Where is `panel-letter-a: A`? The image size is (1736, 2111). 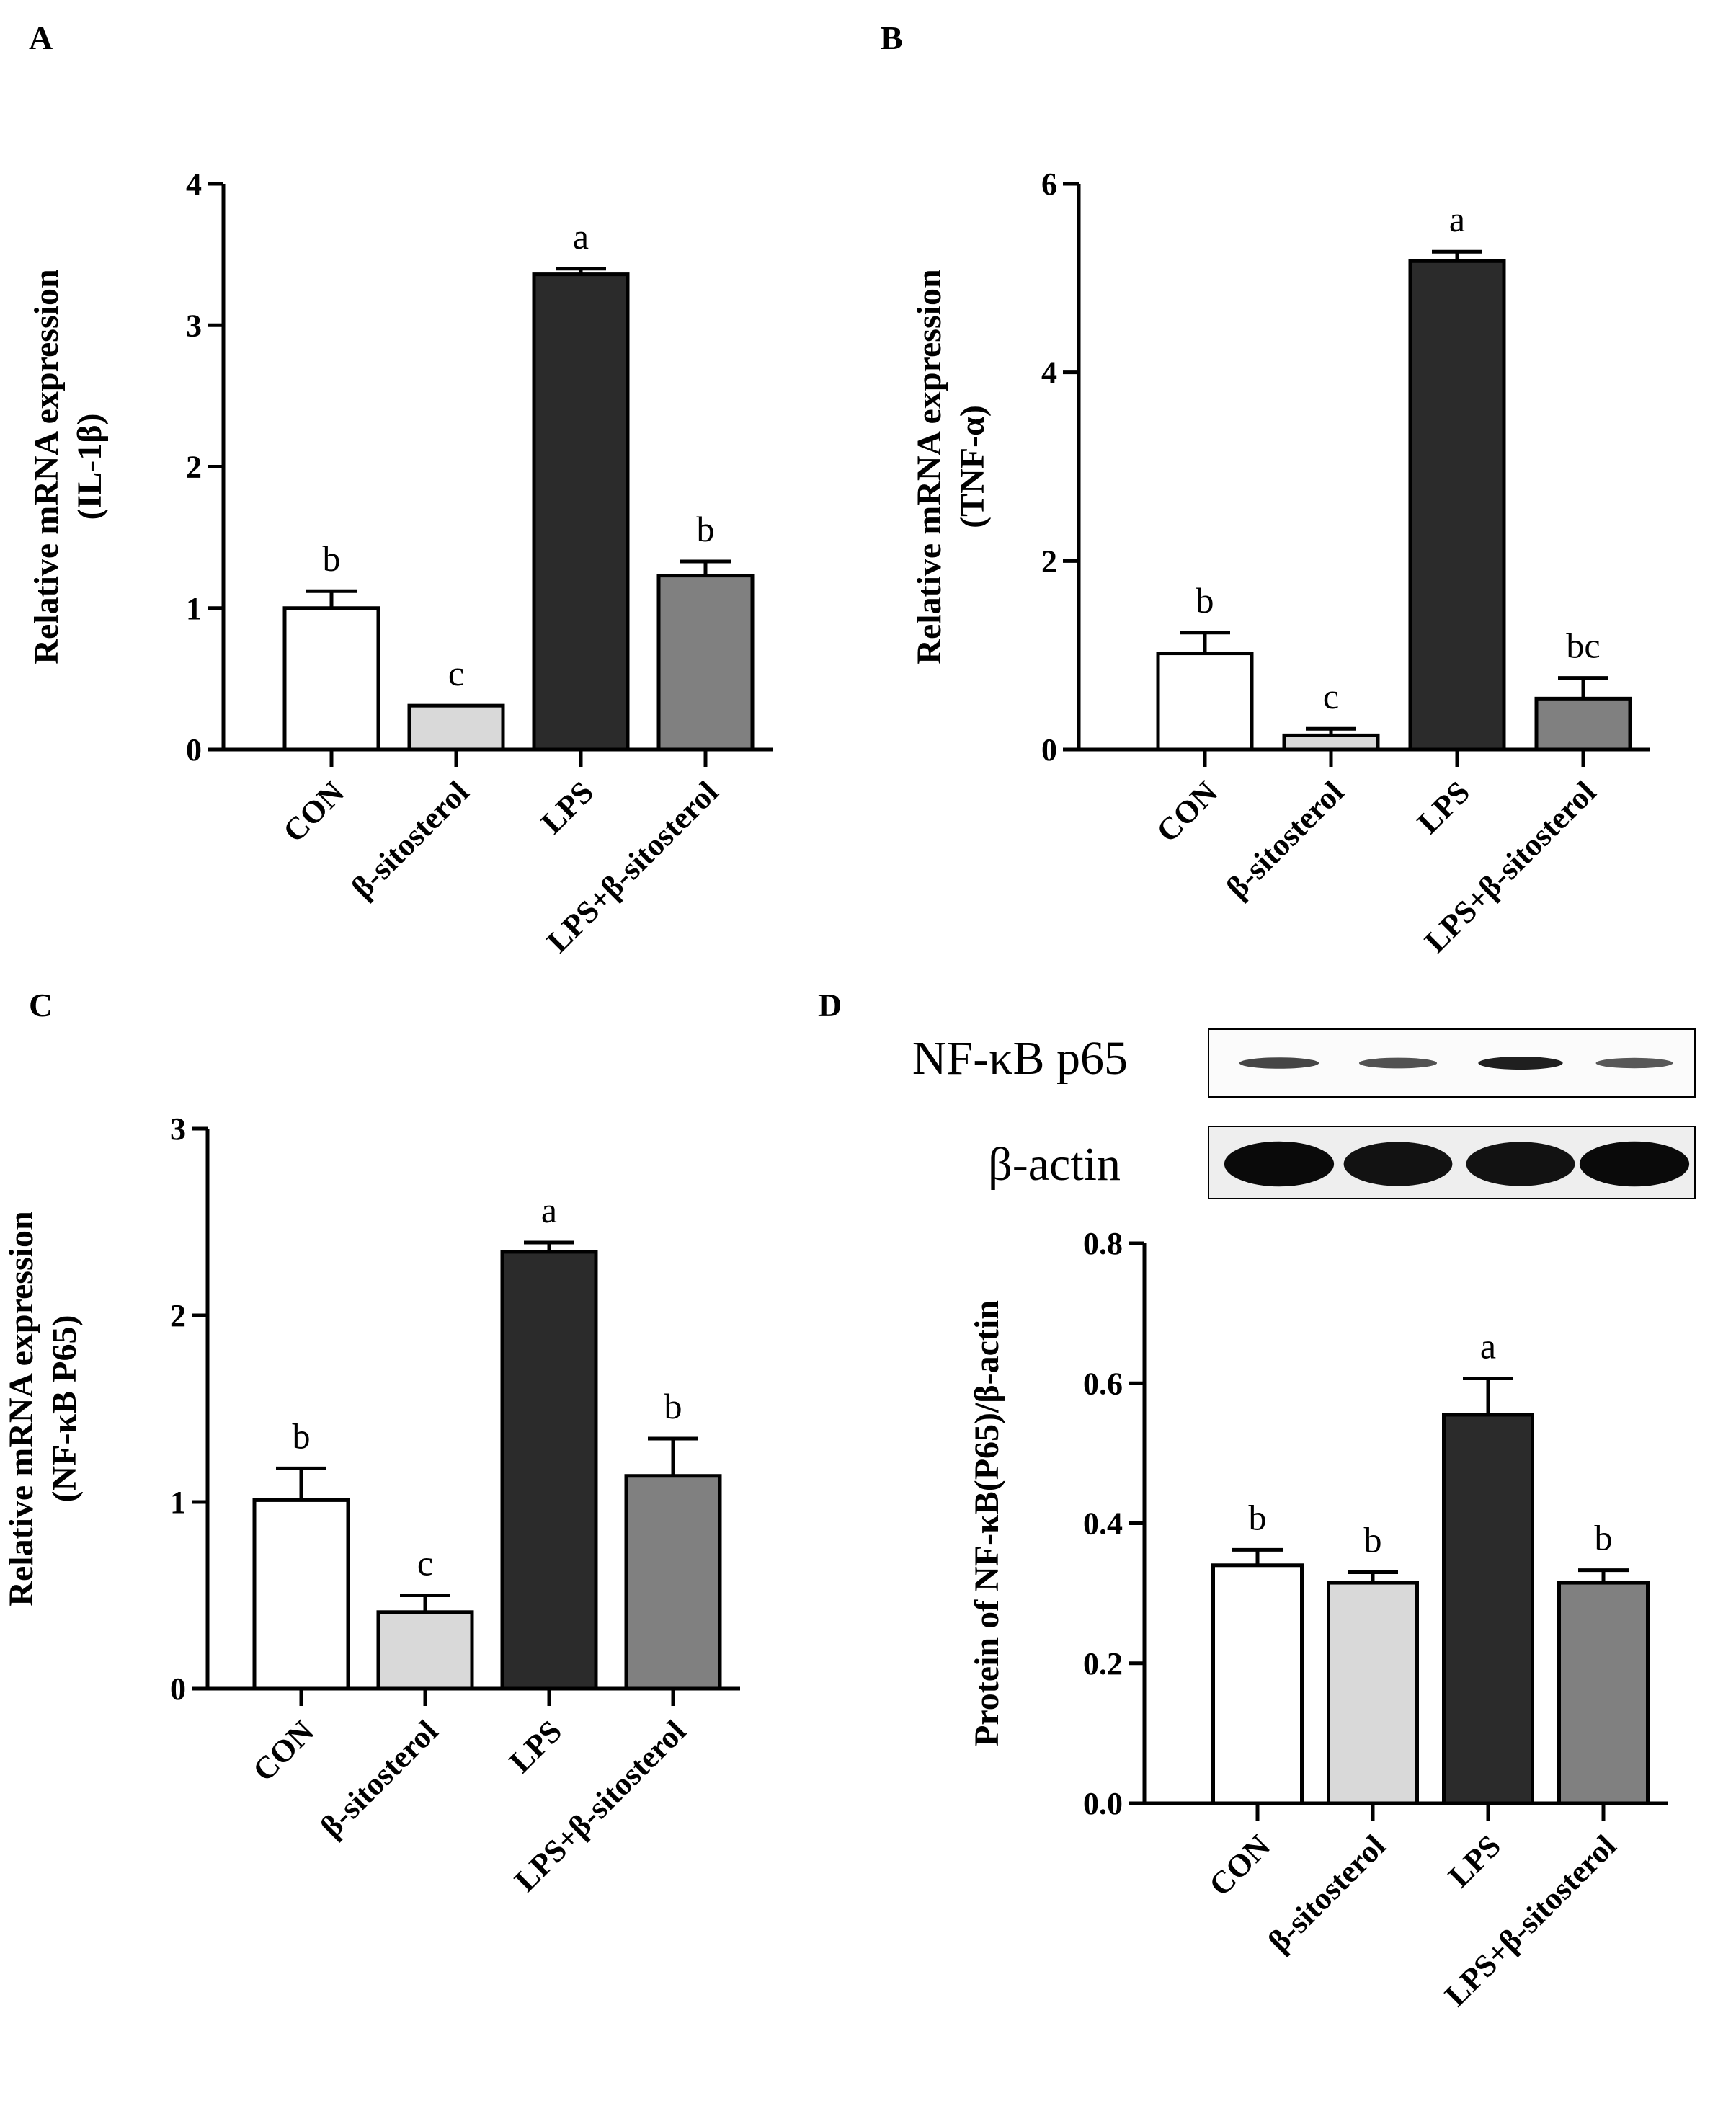
panel-letter-a: A is located at coordinates (41, 37).